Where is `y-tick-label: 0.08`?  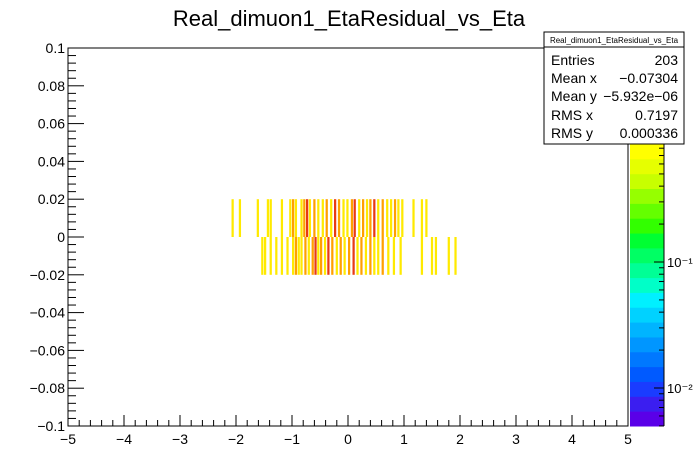
y-tick-label: 0.08 is located at coordinates (51, 86).